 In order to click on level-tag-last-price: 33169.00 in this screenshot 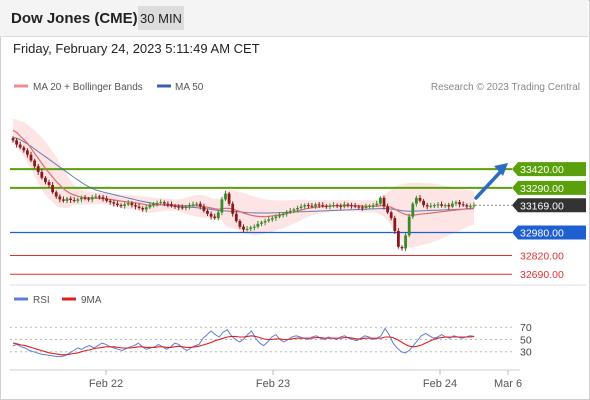, I will do `click(549, 205)`.